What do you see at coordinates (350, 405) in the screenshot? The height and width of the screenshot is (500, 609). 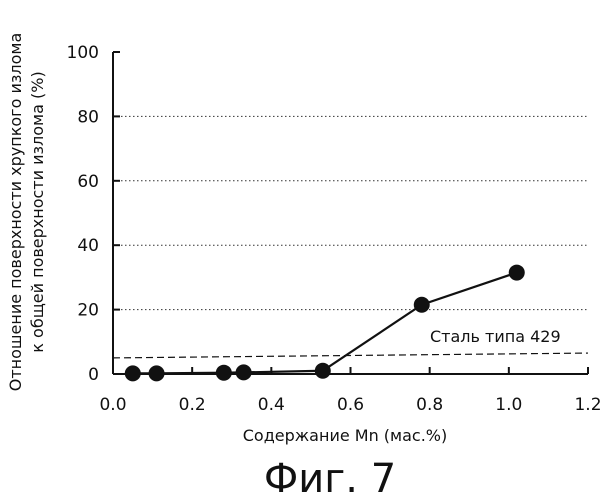 I see `x-tick-label-3: 0.6` at bounding box center [350, 405].